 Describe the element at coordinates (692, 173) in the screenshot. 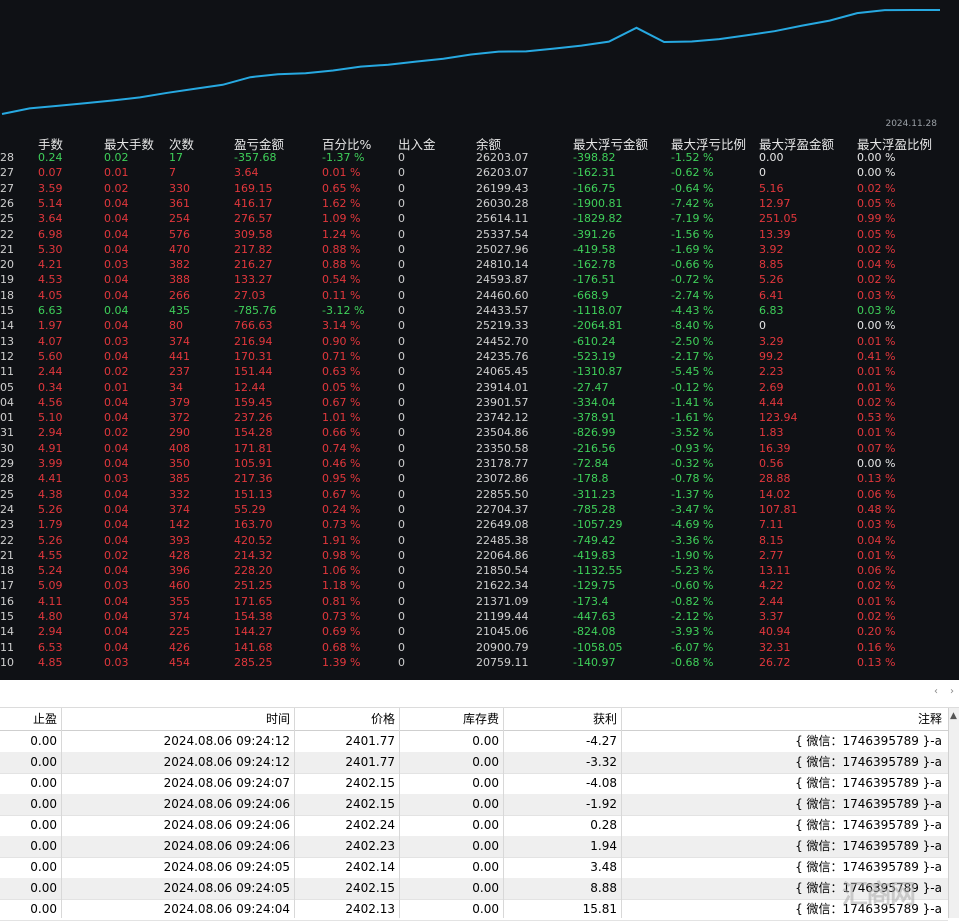

I see `stats-cell-maxlp: -0.62 %` at that location.